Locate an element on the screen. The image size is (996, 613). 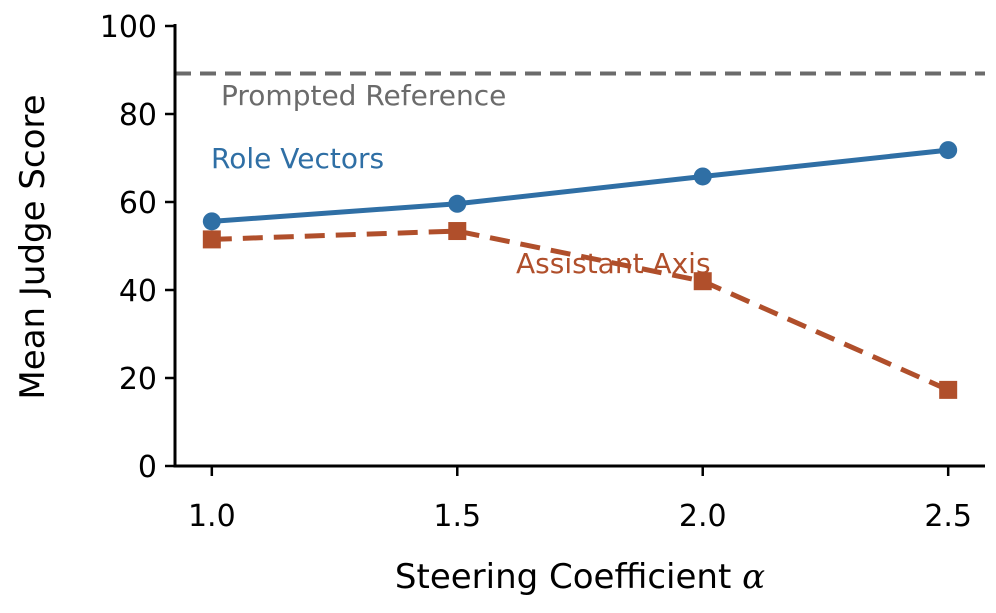
x-tick-label: 1.0 is located at coordinates (212, 516).